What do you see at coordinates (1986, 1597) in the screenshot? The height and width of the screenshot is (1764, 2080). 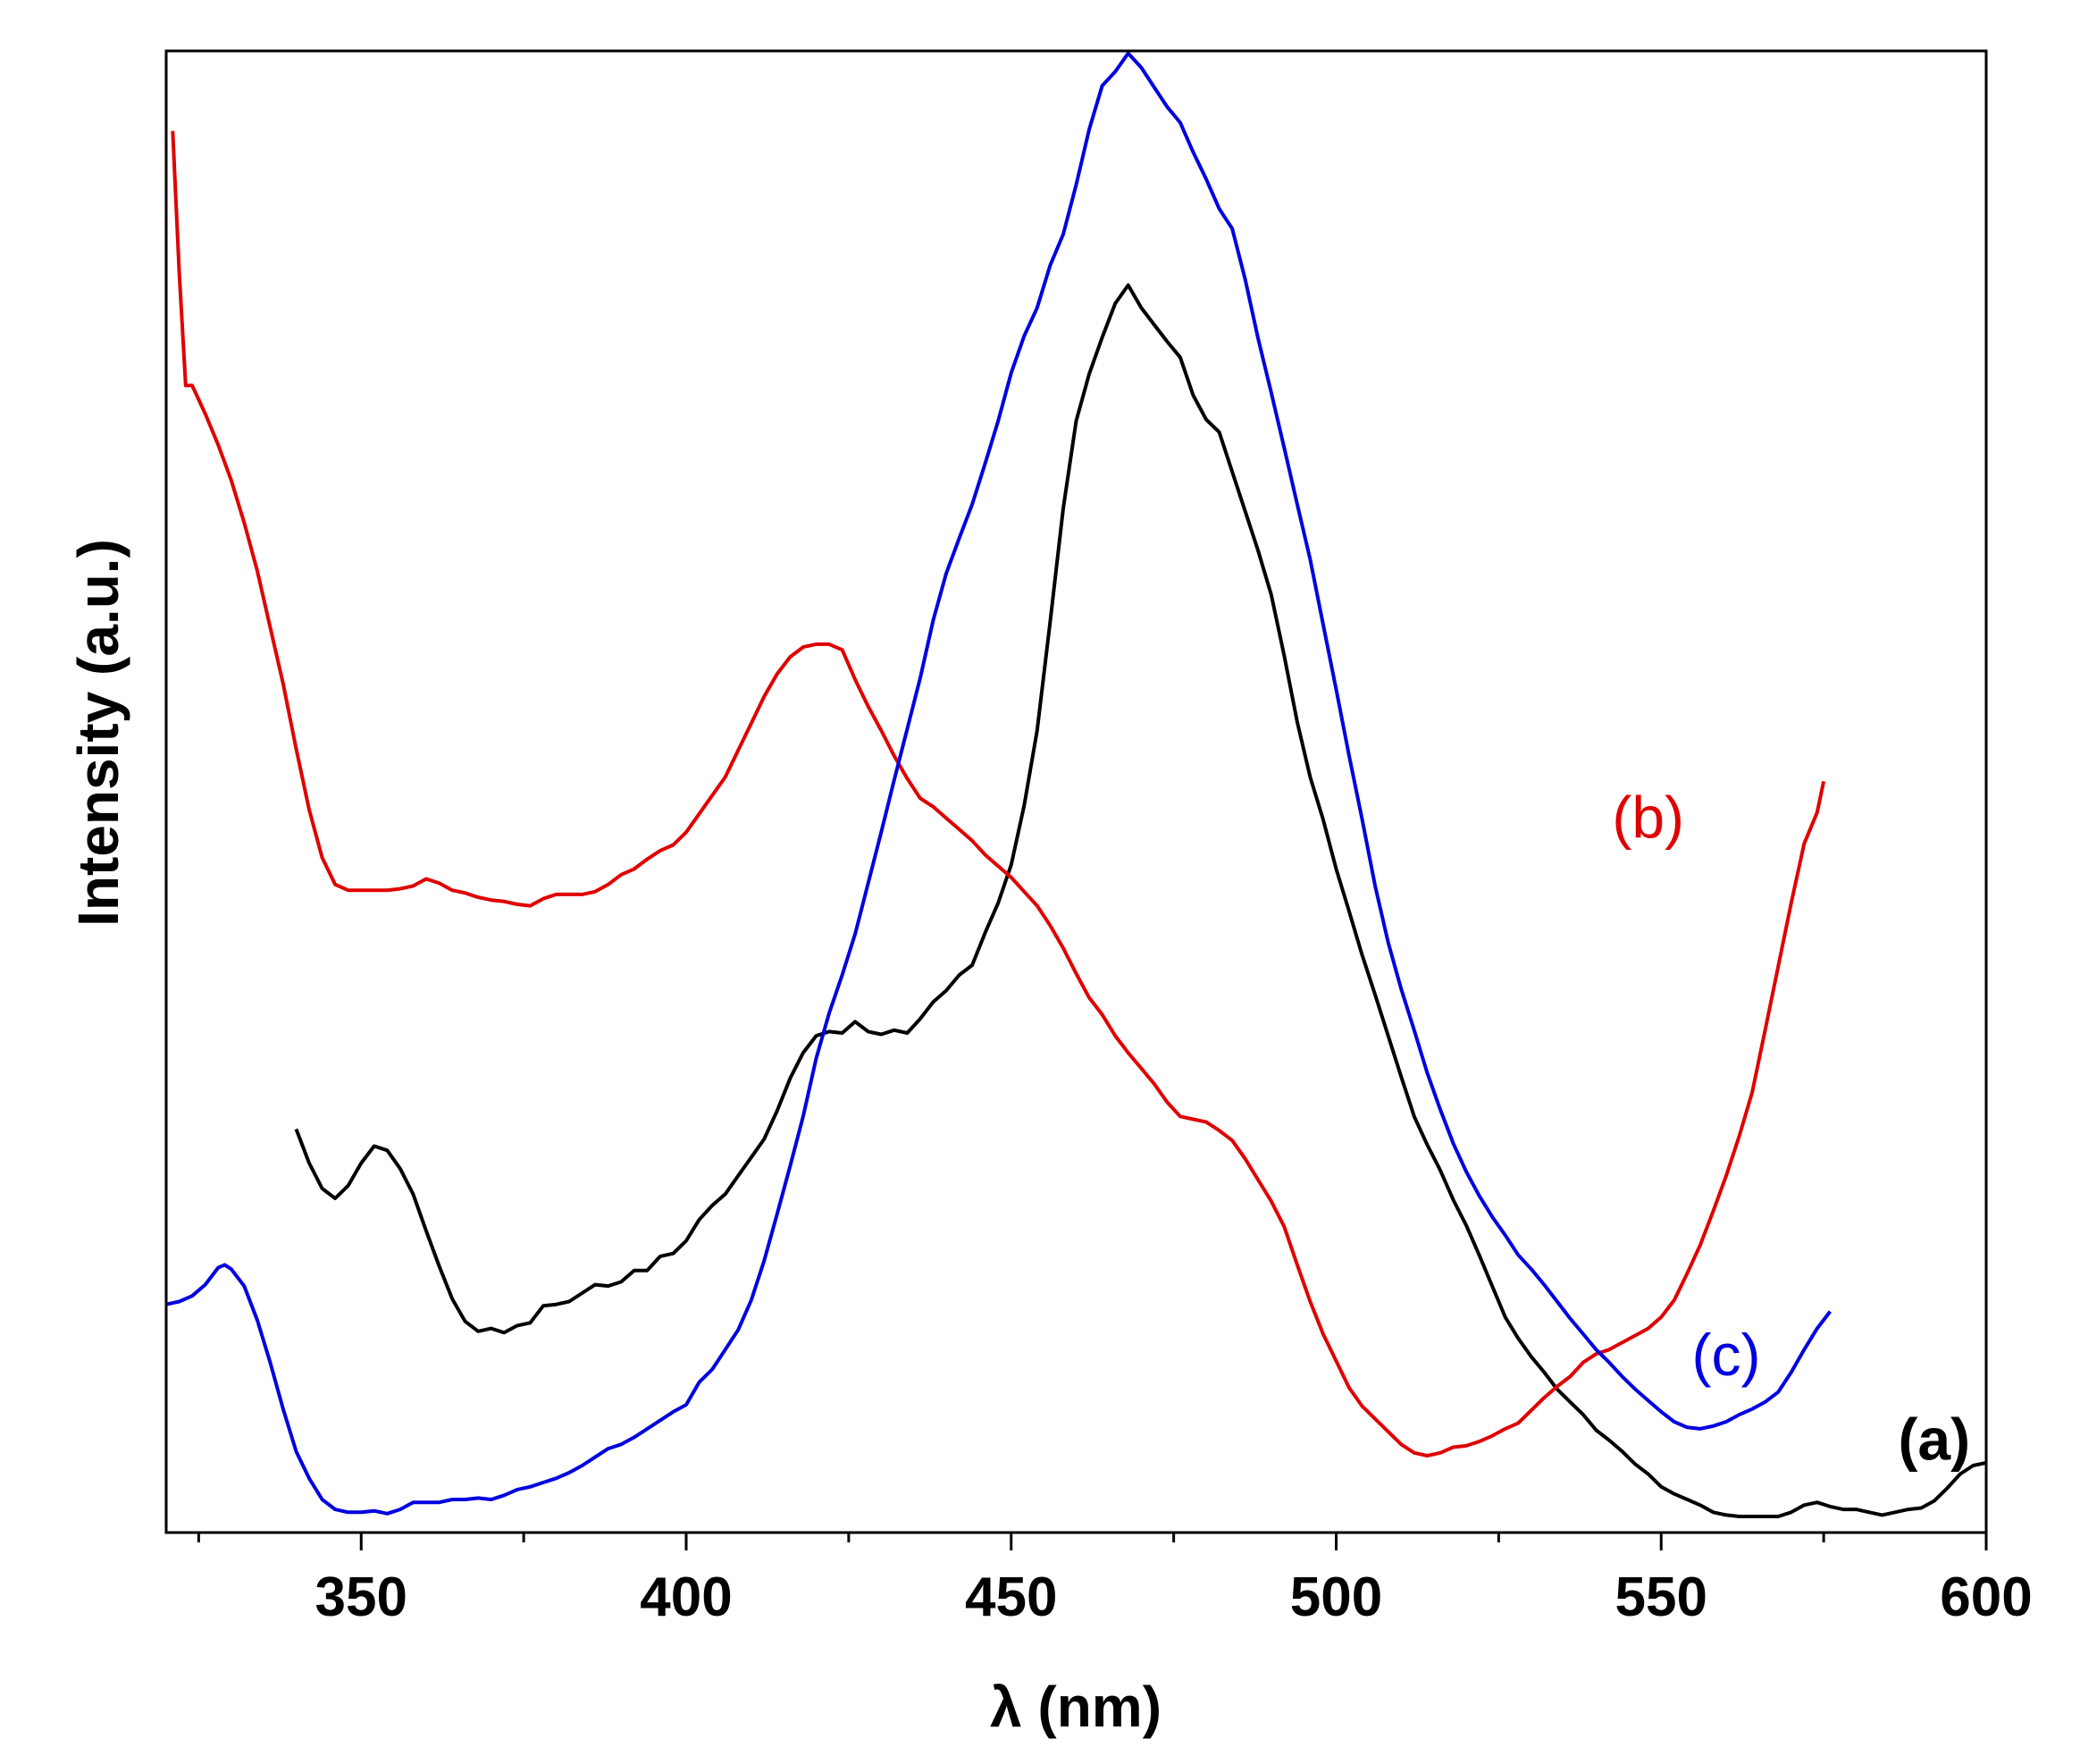 I see `x-tick-label: 600` at bounding box center [1986, 1597].